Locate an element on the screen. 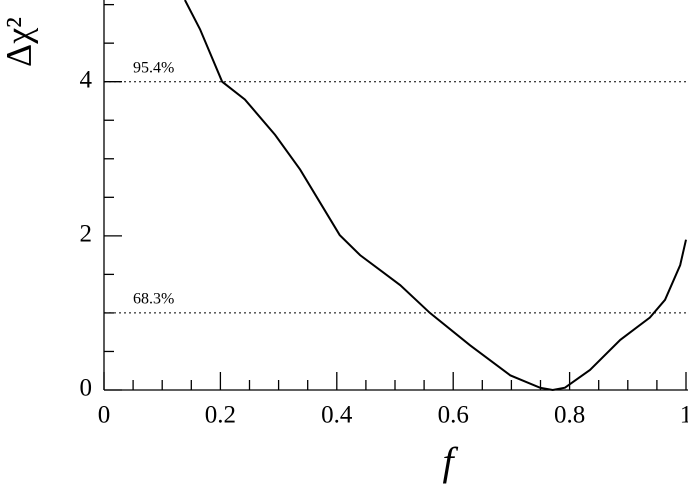 This screenshot has width=688, height=484. x-axis-label: f is located at coordinates (450, 461).